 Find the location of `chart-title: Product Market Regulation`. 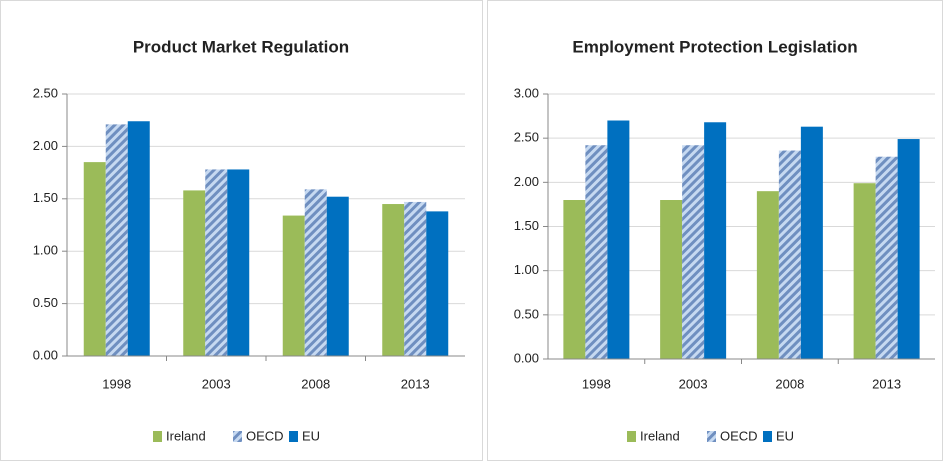

chart-title: Product Market Regulation is located at coordinates (241, 46).